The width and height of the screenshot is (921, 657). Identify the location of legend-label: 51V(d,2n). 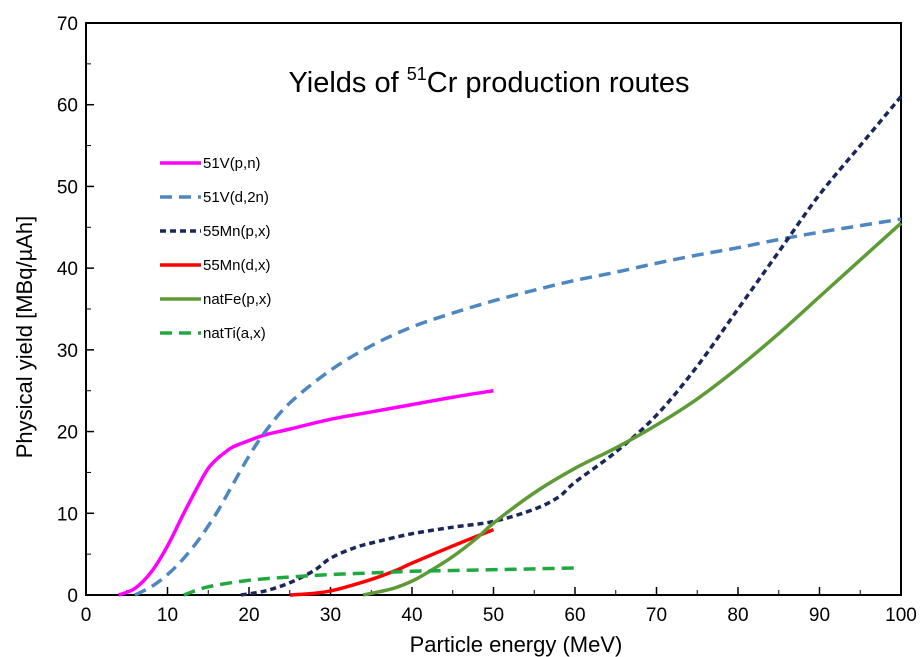
(236, 197).